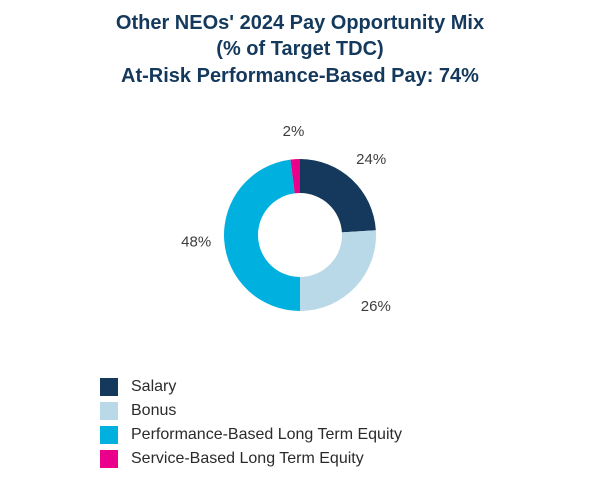  What do you see at coordinates (295, 176) in the screenshot?
I see `donut-segment-service-based-long-term-equity` at bounding box center [295, 176].